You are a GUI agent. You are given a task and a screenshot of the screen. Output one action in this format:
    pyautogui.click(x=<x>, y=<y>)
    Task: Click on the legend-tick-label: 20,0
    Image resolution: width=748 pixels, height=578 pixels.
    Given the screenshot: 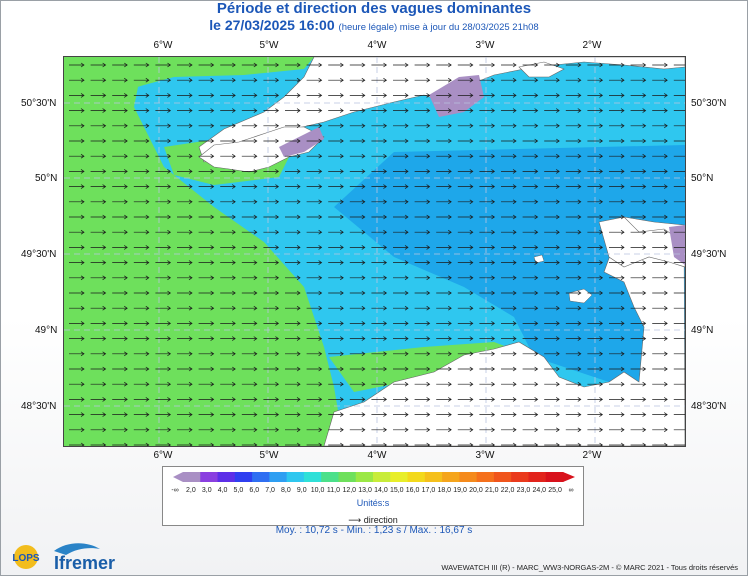 What is the action you would take?
    pyautogui.click(x=476, y=490)
    